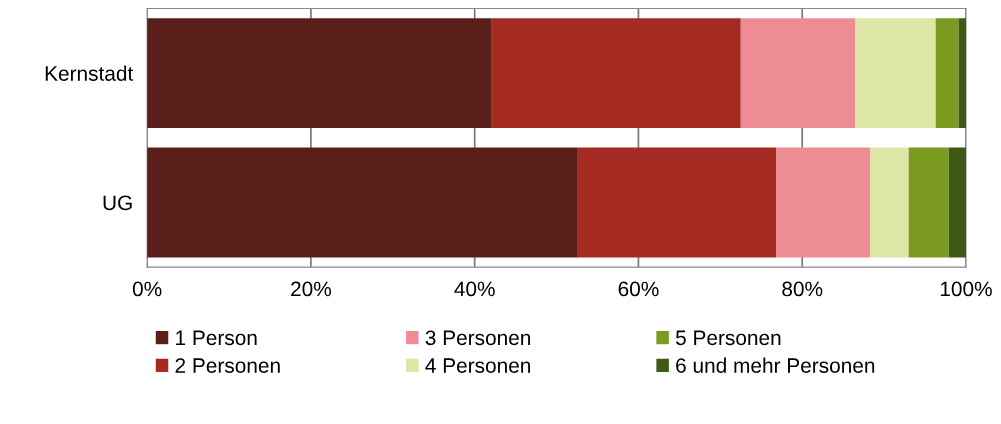 The image size is (1001, 424). Describe the element at coordinates (311, 289) in the screenshot. I see `x-tick-label: 20%` at that location.